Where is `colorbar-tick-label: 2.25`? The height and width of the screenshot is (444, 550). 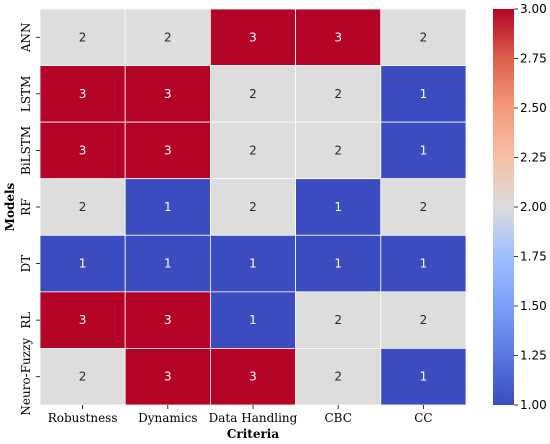
colorbar-tick-label: 2.25 is located at coordinates (533, 158).